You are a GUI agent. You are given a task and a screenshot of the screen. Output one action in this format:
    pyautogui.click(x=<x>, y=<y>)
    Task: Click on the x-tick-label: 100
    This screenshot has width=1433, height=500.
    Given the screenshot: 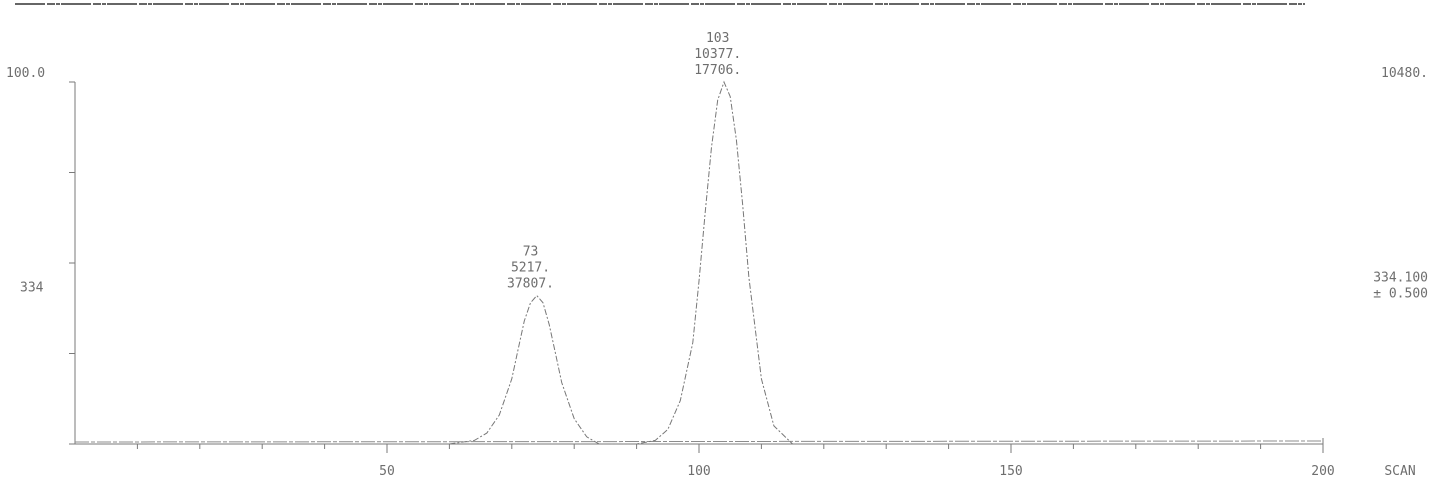 What is the action you would take?
    pyautogui.click(x=698, y=471)
    